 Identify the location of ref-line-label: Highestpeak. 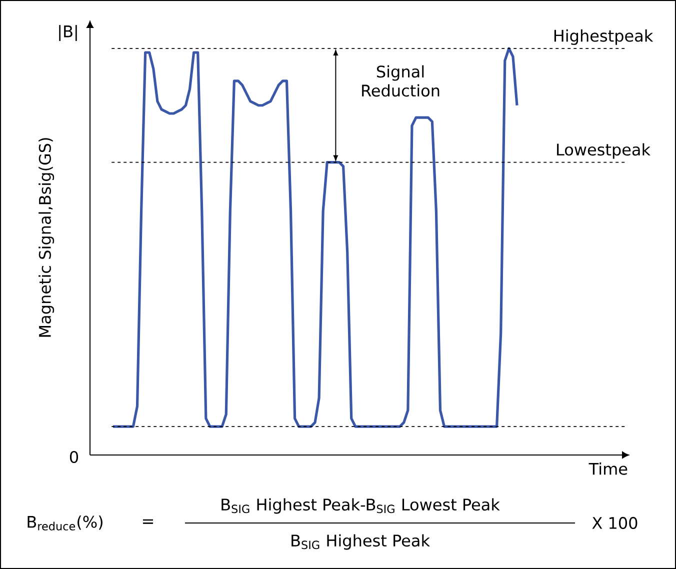
(604, 37).